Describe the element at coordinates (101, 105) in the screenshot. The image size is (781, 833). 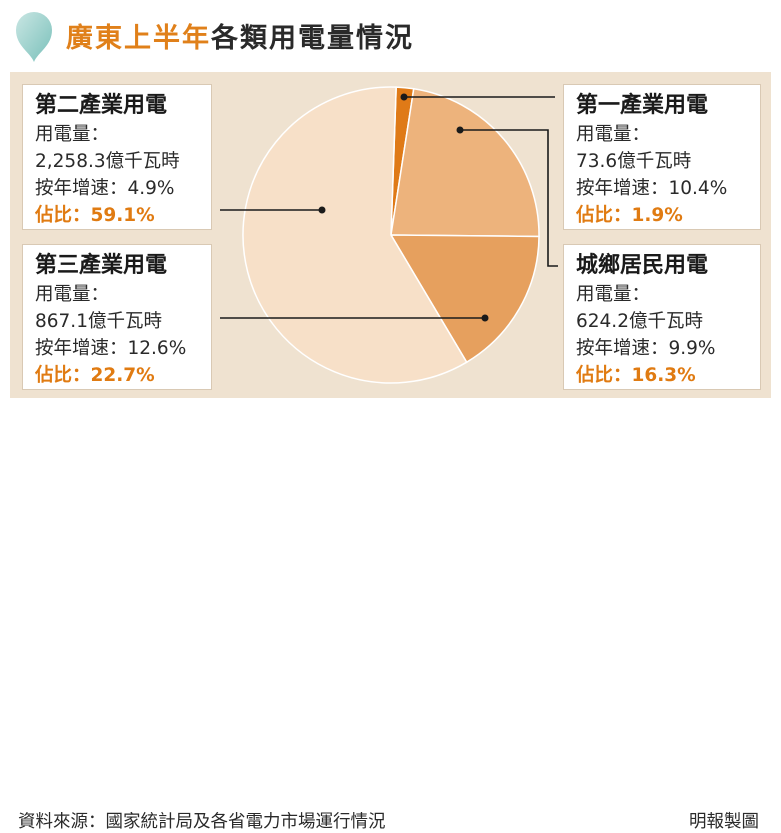
I see `box-name: 第二產業用電` at that location.